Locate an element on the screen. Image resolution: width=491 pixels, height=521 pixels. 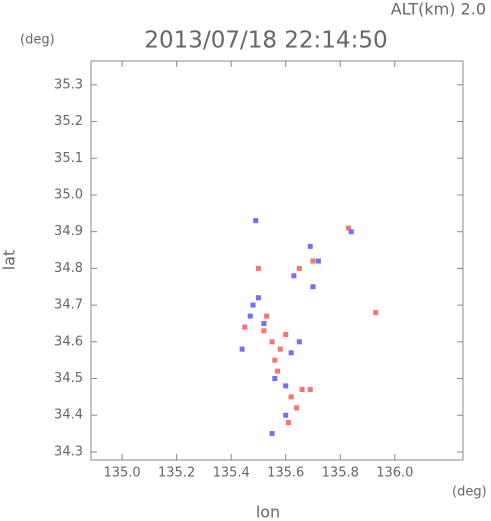
x-axis-label: lon is located at coordinates (268, 512).